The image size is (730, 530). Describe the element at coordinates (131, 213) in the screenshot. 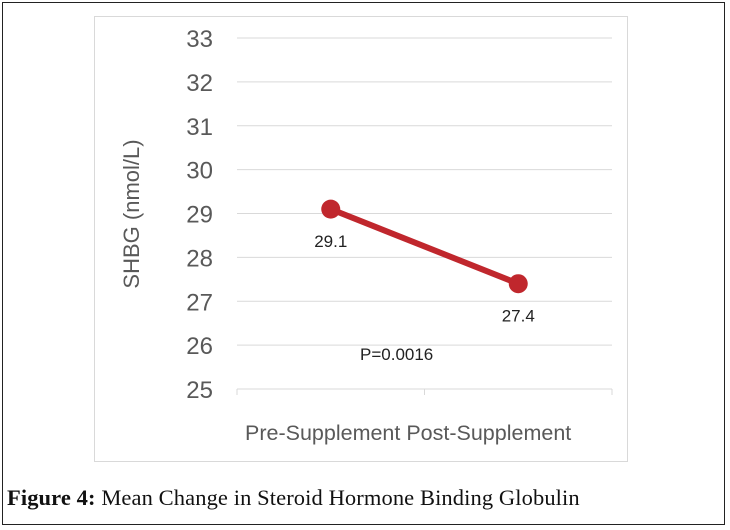

I see `y-axis-label: SHBG (nmol/L)` at that location.